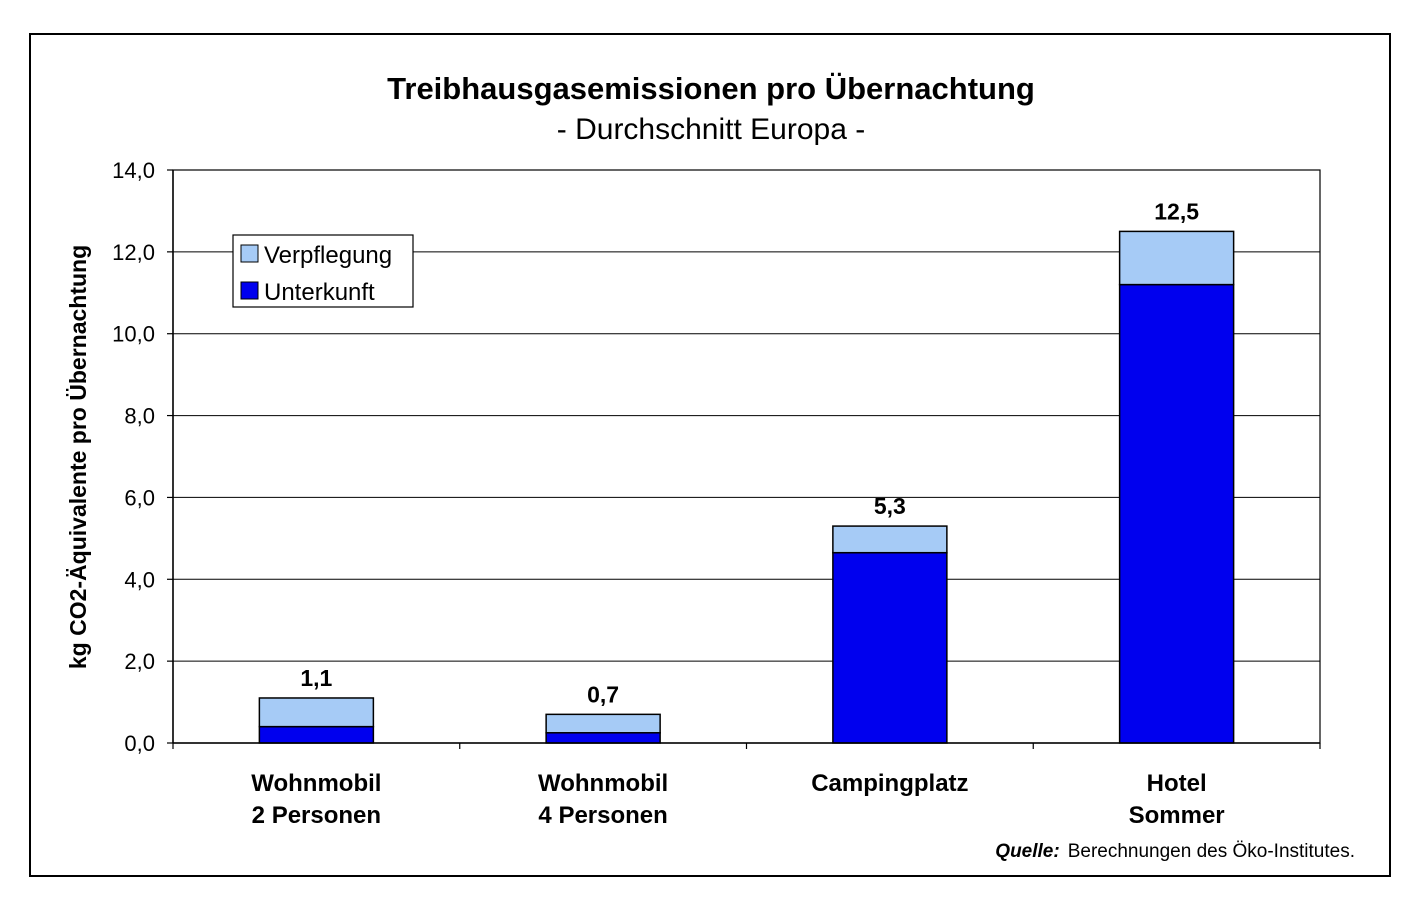 Image resolution: width=1420 pixels, height=903 pixels. I want to click on legend-label-unterkunft: Unterkunft, so click(319, 292).